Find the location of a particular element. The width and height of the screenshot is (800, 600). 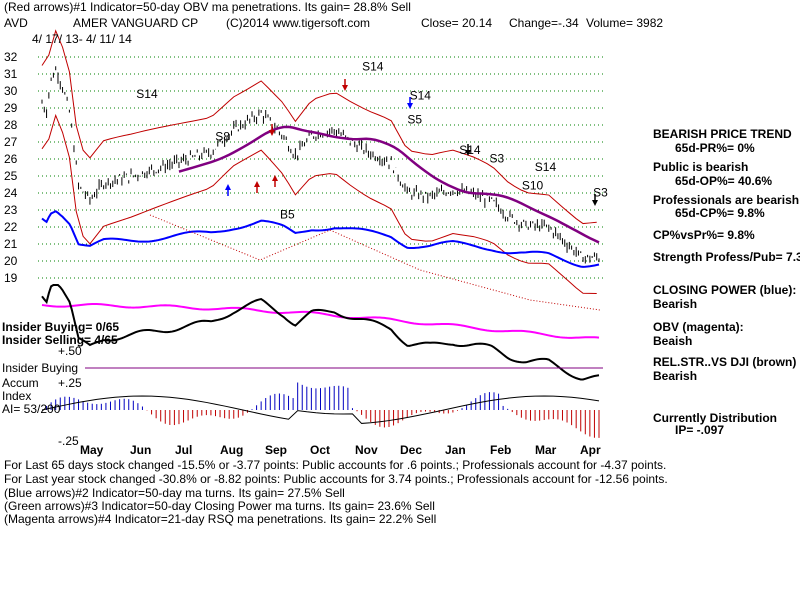

distribution-ip: IP= -.097 is located at coordinates (700, 430).